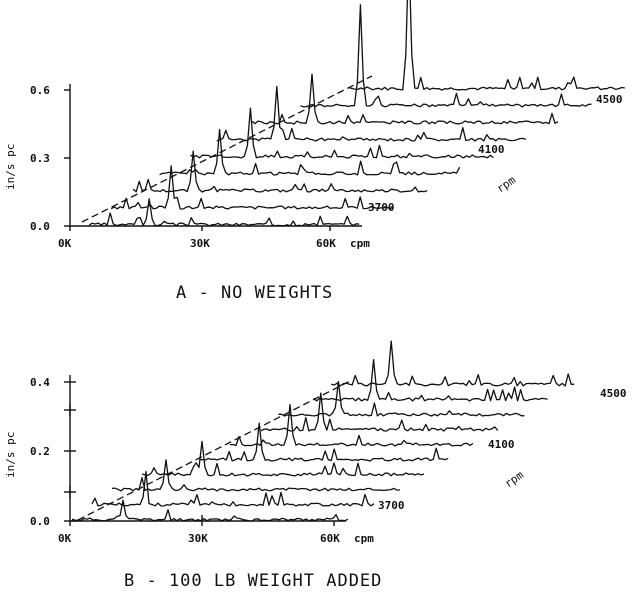 The image size is (637, 595). I want to click on panel-a-y-ticks, so click(67, 158).